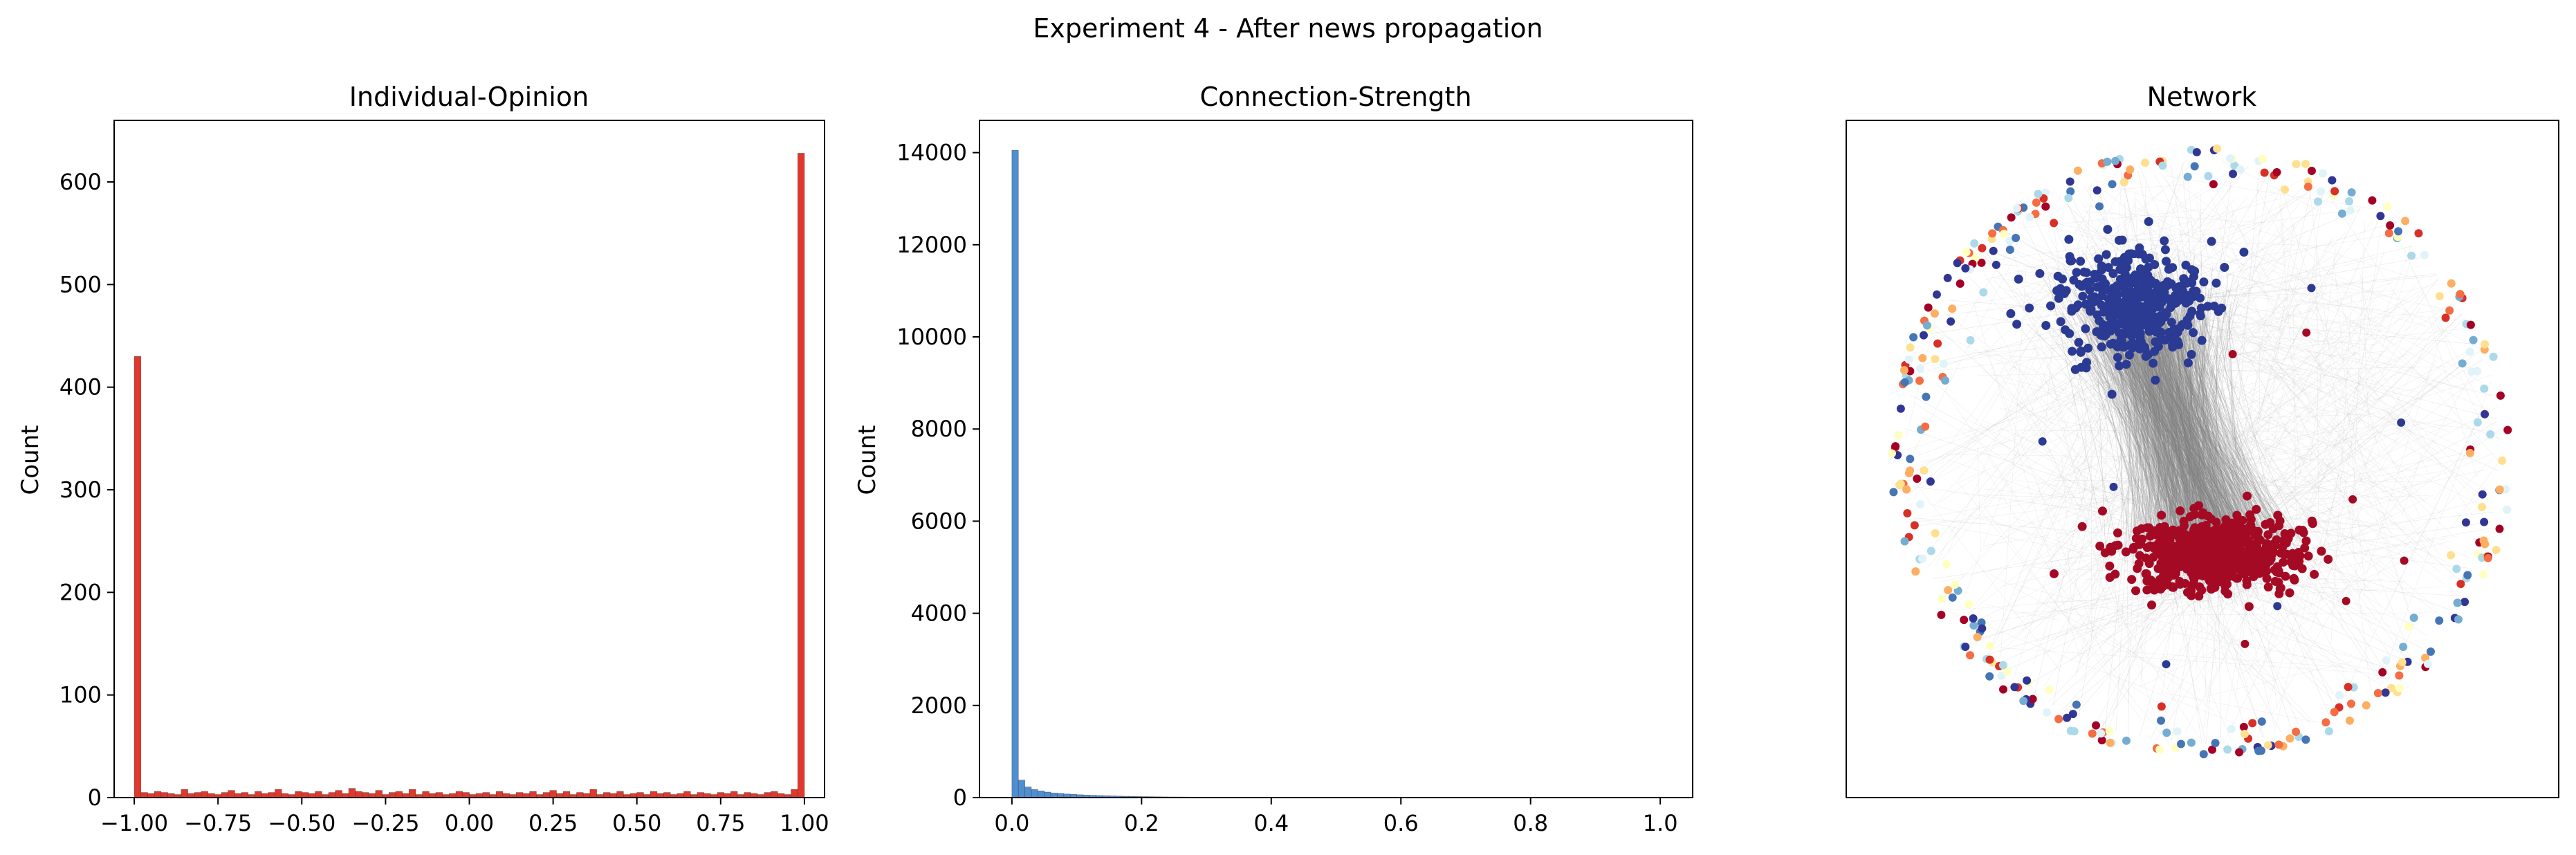  I want to click on strength-ytick-label: 8000, so click(939, 429).